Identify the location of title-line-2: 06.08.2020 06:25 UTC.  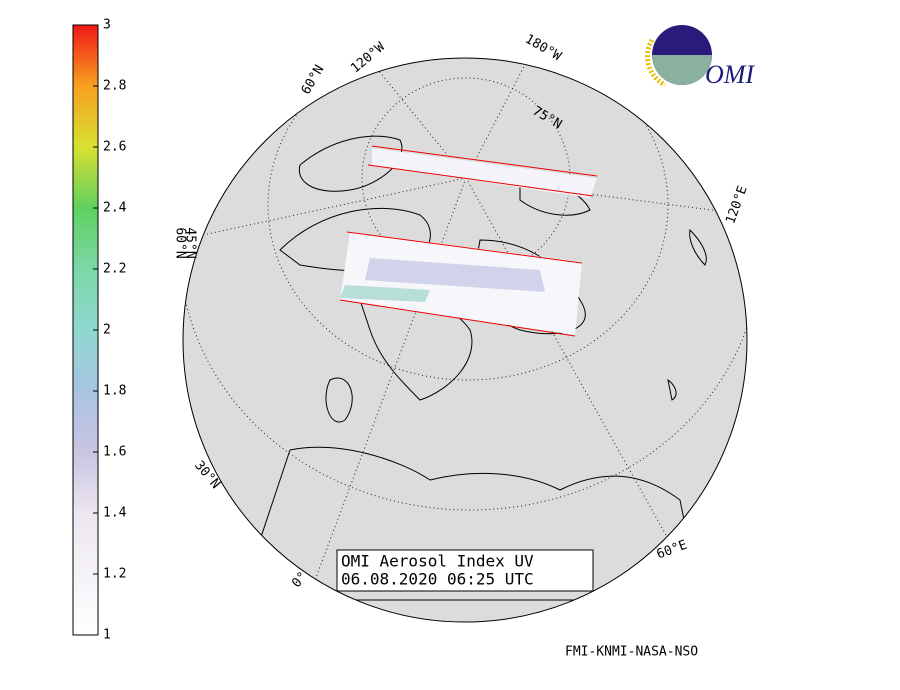
(437, 579).